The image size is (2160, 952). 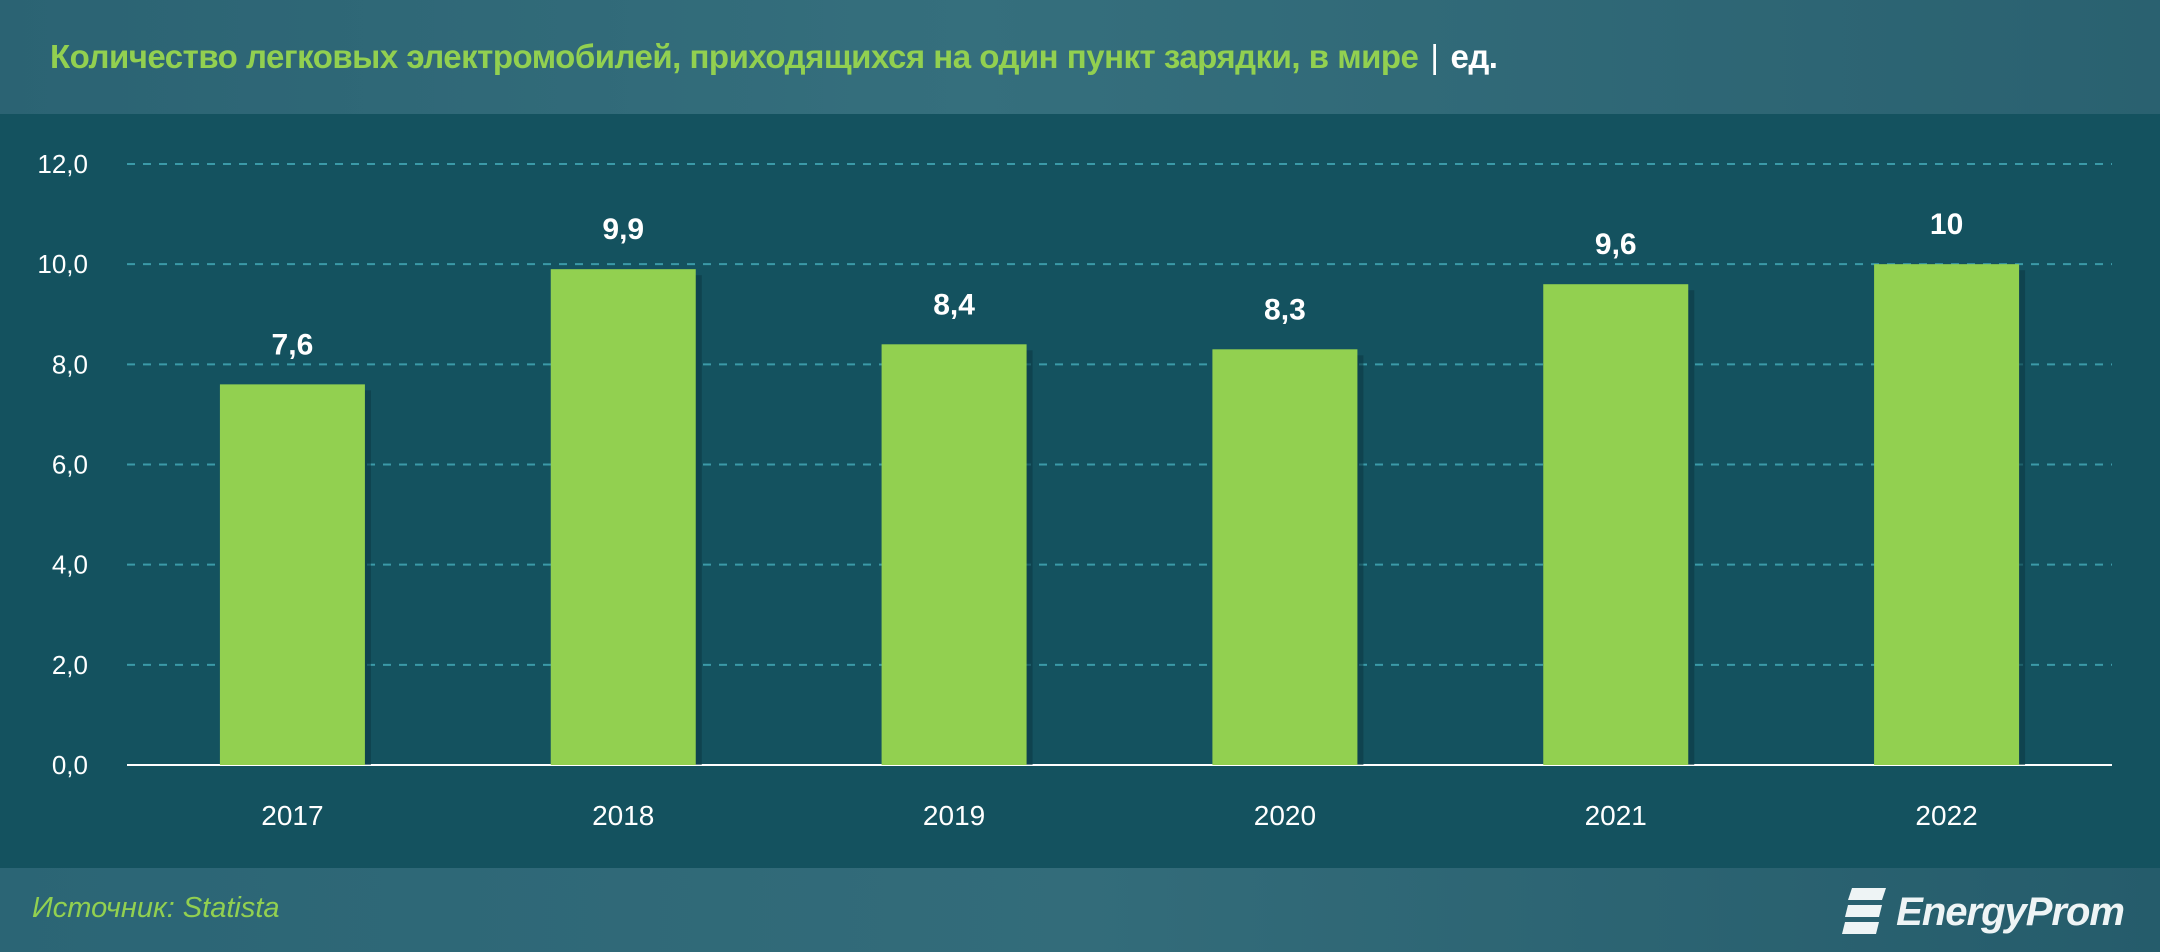 What do you see at coordinates (156, 908) in the screenshot?
I see `source-note: Источник: Statista` at bounding box center [156, 908].